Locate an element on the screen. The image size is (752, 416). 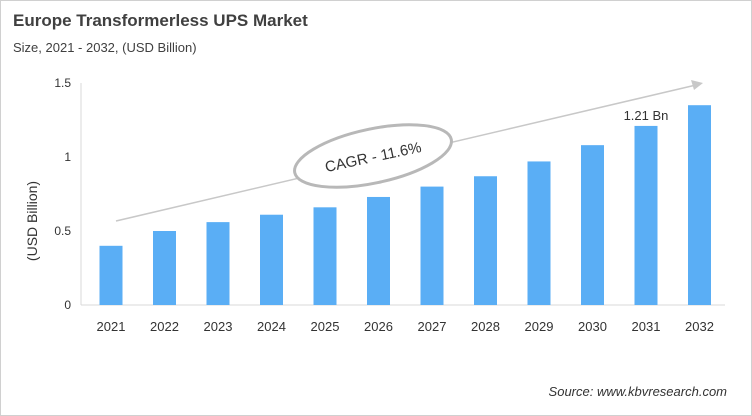
x-tick-label: 2025 is located at coordinates (325, 326).